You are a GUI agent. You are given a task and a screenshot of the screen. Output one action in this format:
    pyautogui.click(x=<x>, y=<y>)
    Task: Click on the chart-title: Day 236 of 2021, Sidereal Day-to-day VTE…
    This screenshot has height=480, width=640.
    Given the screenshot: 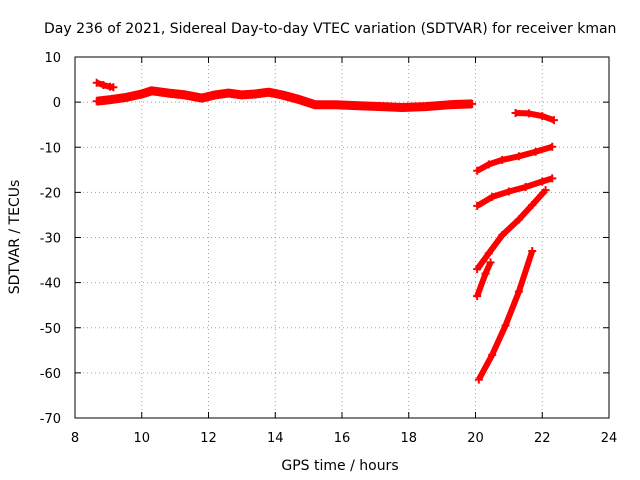 What is the action you would take?
    pyautogui.click(x=330, y=29)
    